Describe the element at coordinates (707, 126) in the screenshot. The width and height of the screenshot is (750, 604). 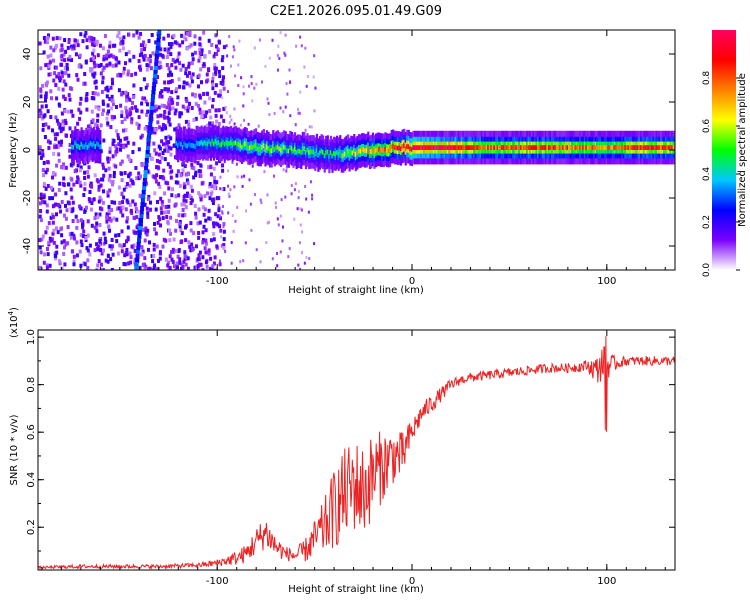
I see `colorbar-tick-label: 0.6` at that location.